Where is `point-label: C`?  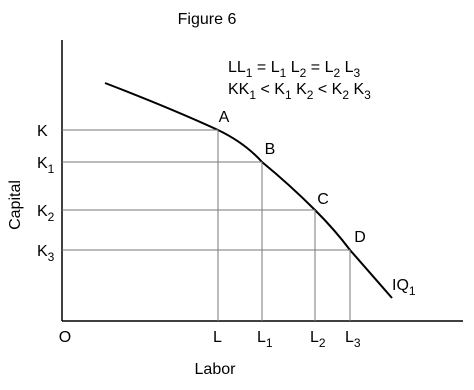 point-label: C is located at coordinates (323, 199).